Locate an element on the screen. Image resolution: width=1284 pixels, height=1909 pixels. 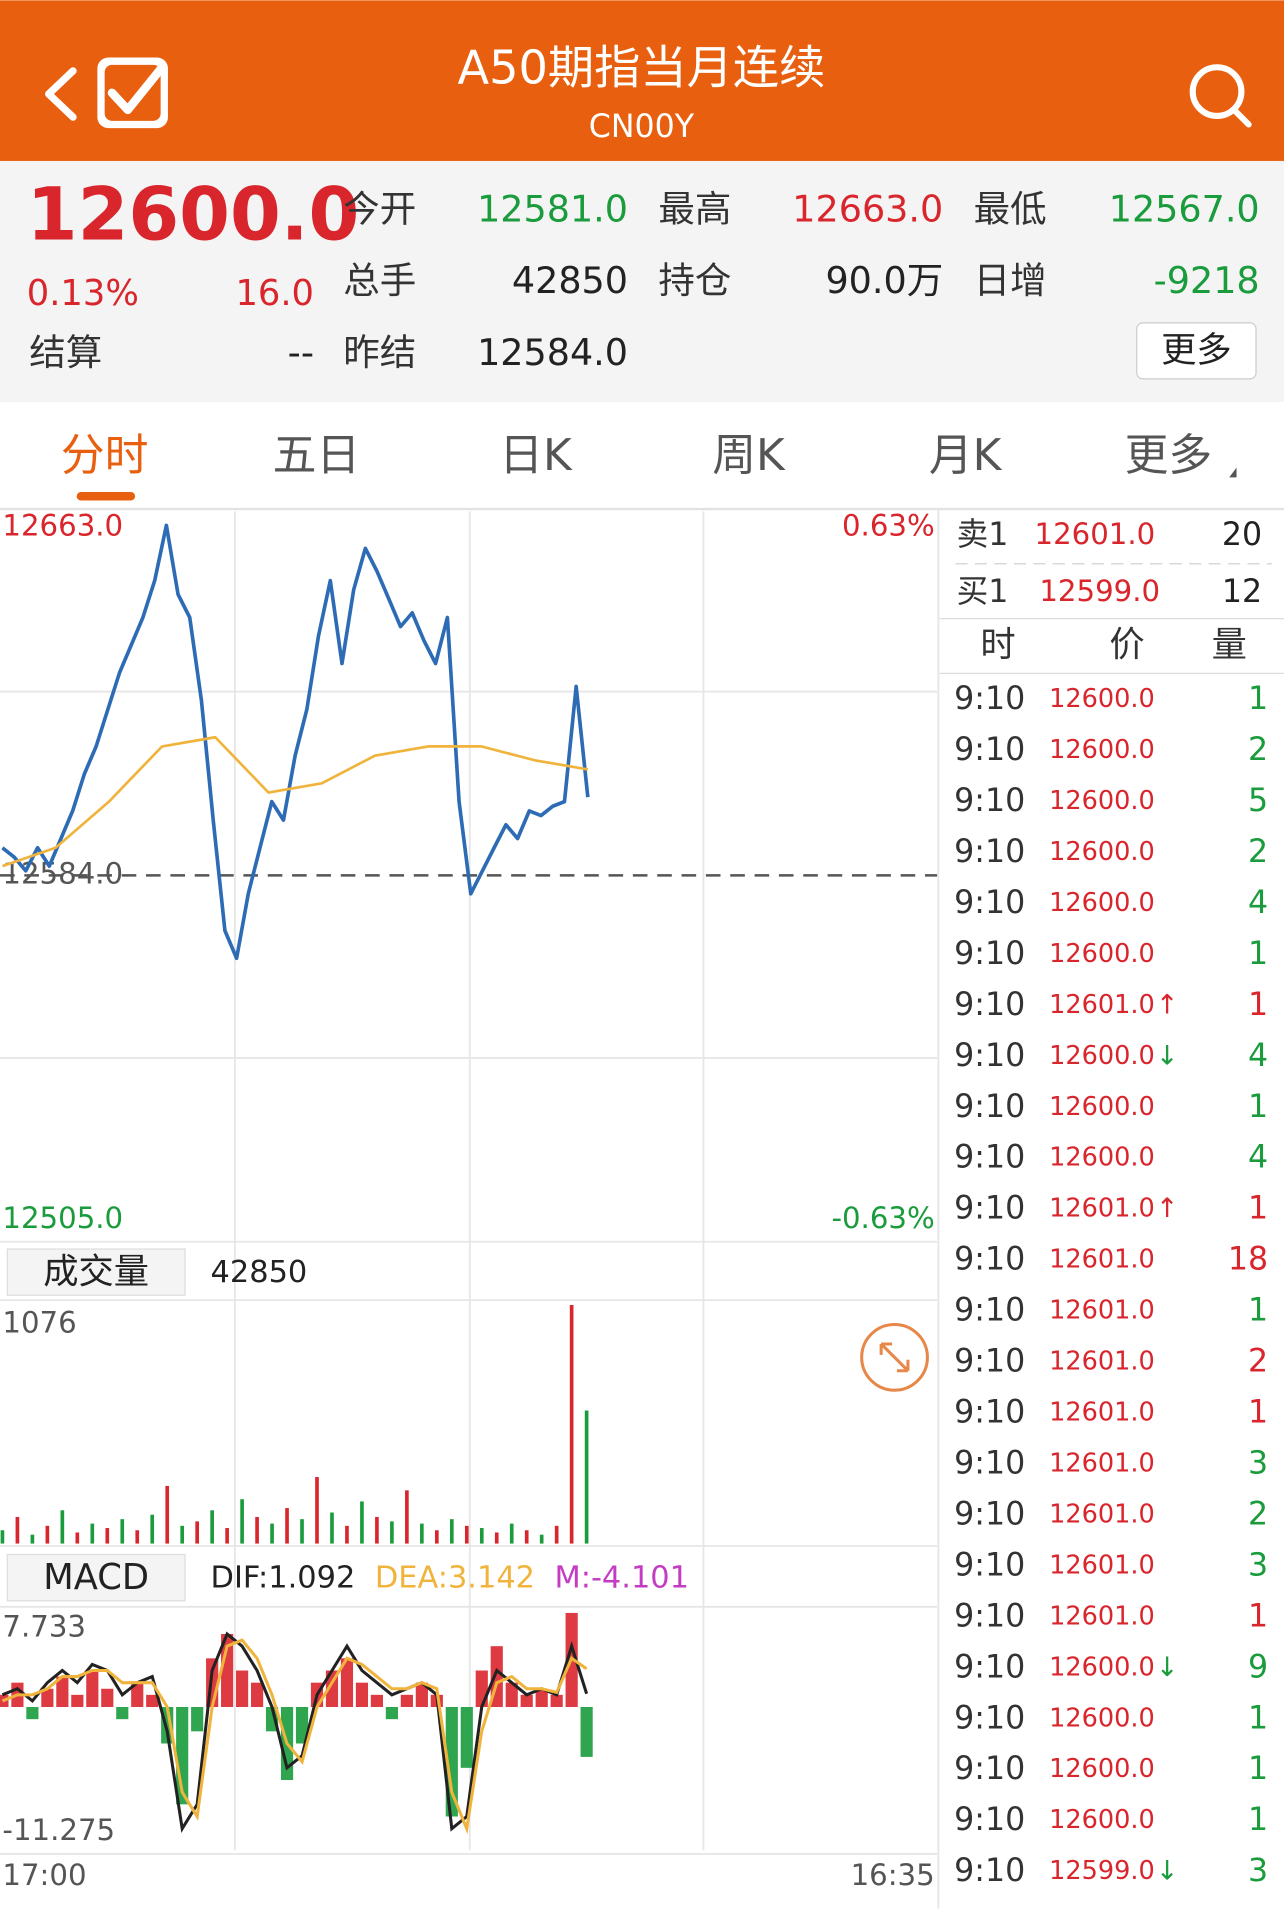
tab: 周K is located at coordinates (749, 455).